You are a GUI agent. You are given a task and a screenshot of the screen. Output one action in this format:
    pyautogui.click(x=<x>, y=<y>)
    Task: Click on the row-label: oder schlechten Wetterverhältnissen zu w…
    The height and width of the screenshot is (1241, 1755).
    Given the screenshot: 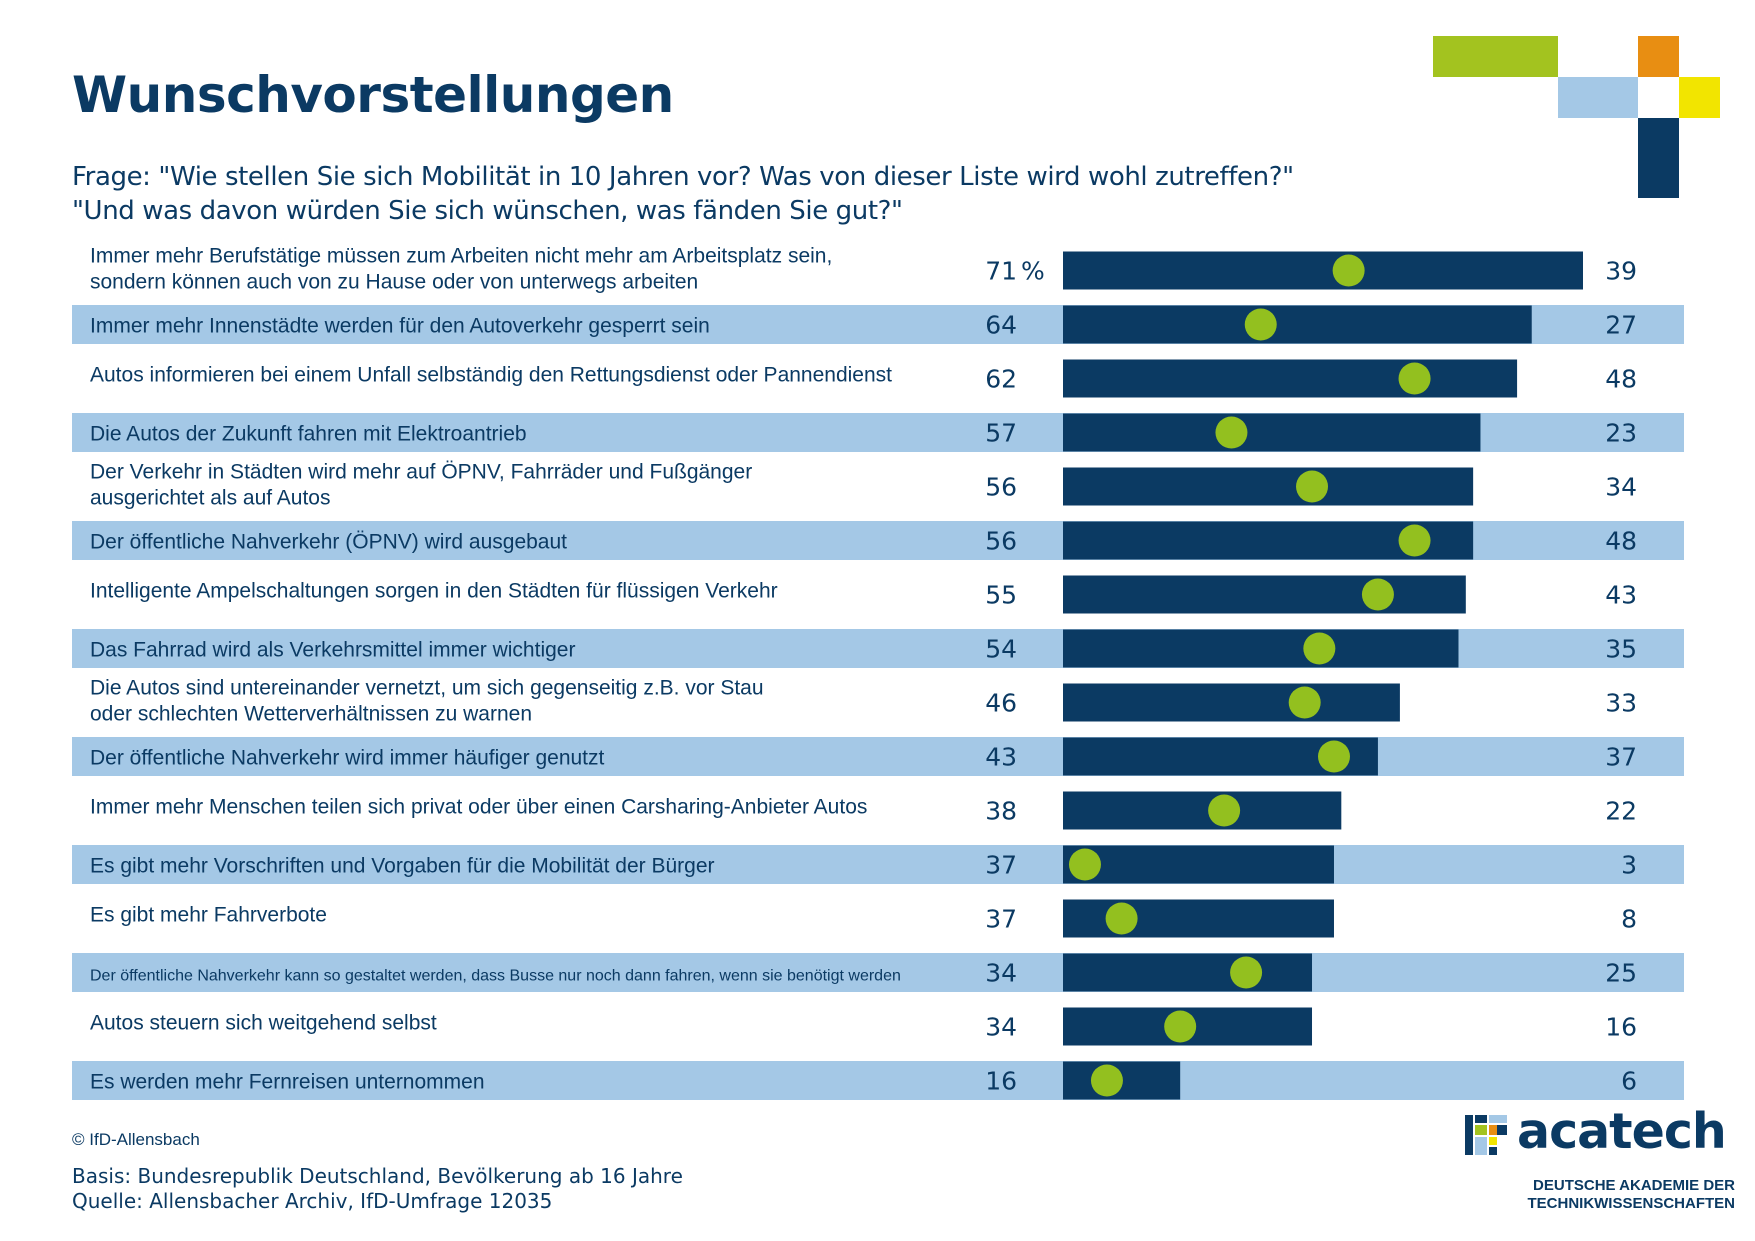 What is the action you would take?
    pyautogui.click(x=311, y=714)
    